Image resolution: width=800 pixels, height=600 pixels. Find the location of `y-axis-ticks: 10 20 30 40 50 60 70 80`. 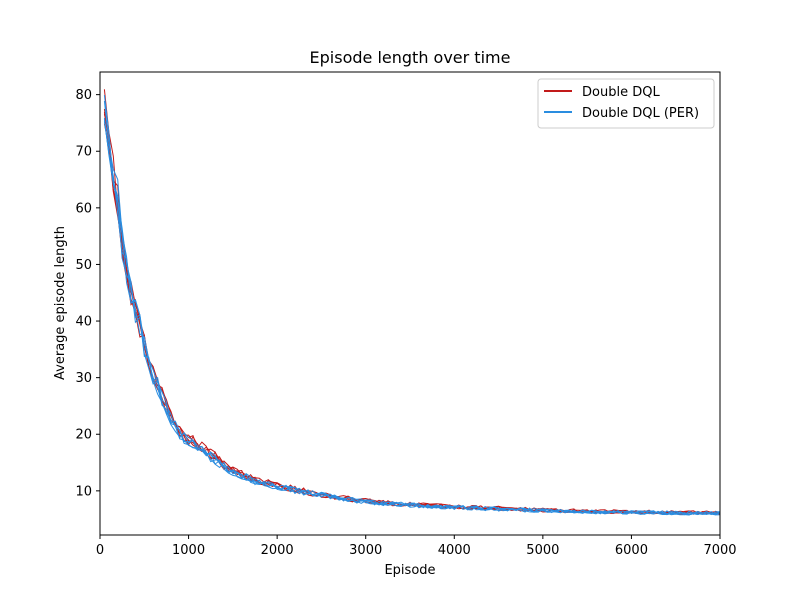

y-axis-ticks: 10 20 30 40 50 60 70 80 is located at coordinates (87, 293).